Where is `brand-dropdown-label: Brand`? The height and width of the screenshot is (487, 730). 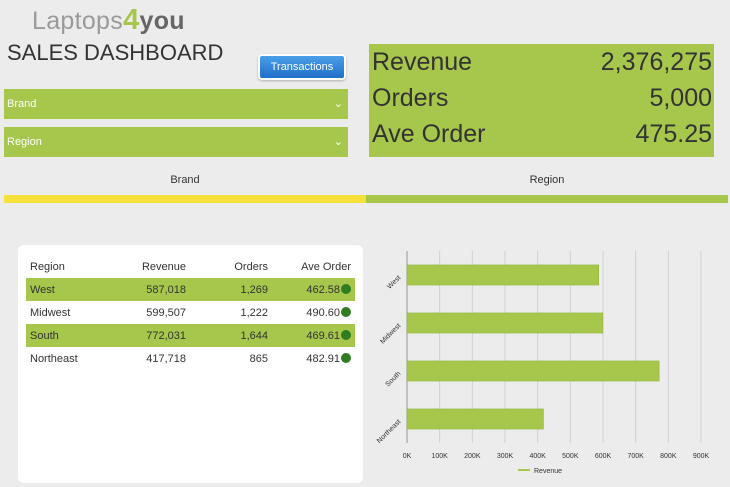
brand-dropdown-label: Brand is located at coordinates (22, 104).